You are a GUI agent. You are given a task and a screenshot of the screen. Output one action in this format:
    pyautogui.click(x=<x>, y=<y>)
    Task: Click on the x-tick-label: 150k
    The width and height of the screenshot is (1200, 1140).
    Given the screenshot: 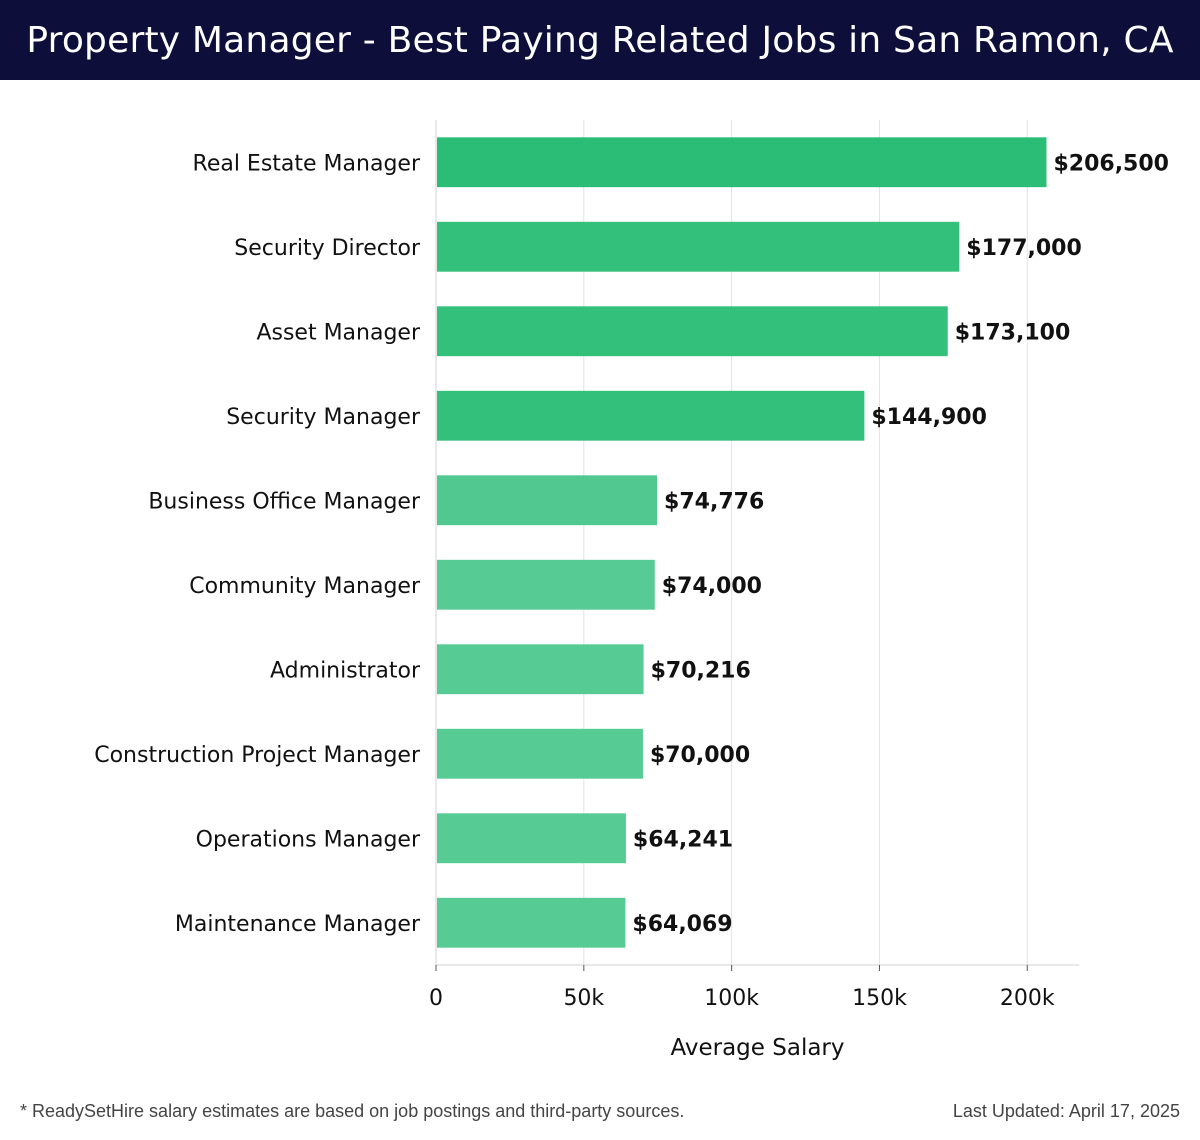 What is the action you would take?
    pyautogui.click(x=879, y=998)
    